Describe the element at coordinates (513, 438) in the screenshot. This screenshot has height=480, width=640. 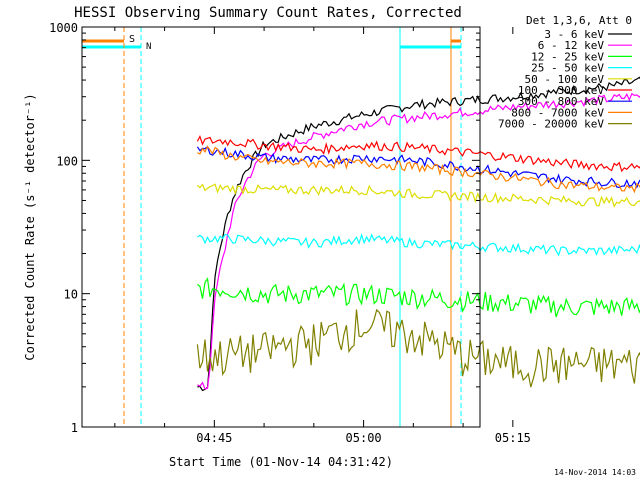
I see `x-tick-label-2: 05:15` at that location.